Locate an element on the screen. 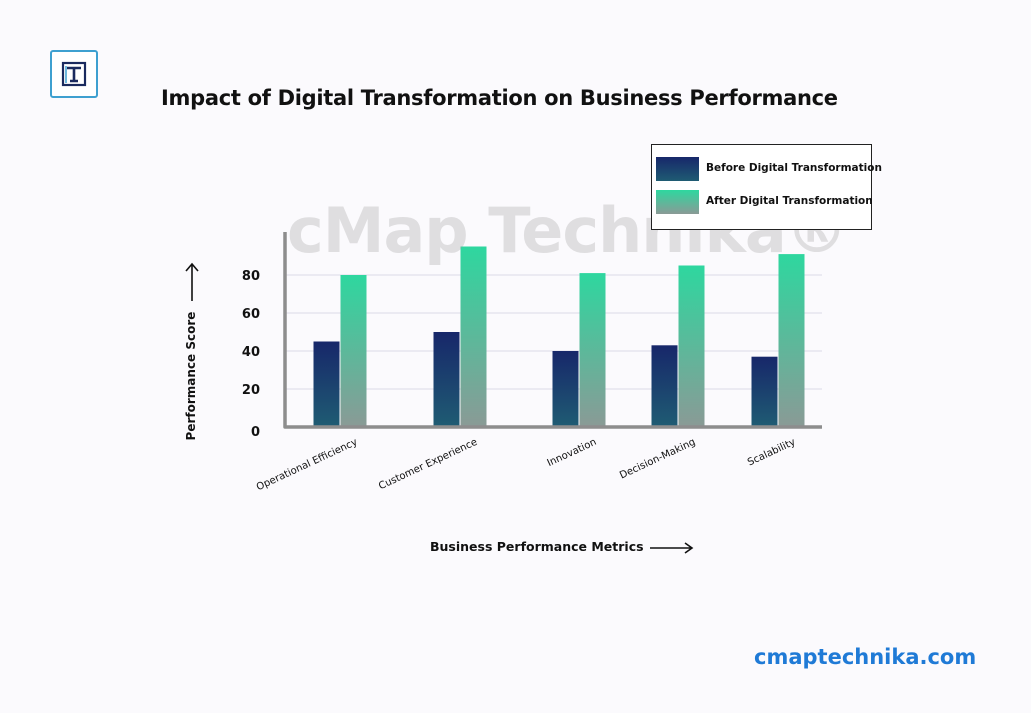  x-tick-label: Operational Efficiency is located at coordinates (307, 465).